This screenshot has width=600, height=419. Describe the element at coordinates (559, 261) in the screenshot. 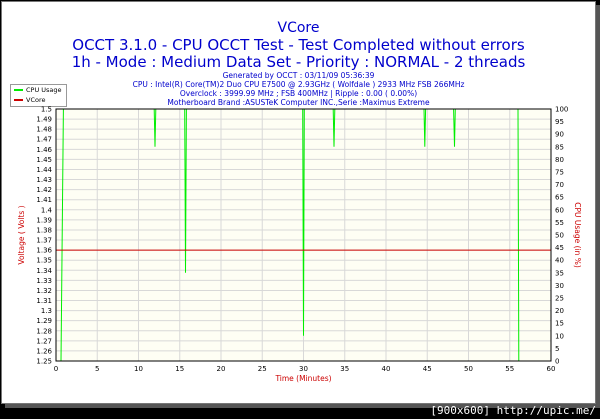

I see `y2-tick-label: 40` at that location.